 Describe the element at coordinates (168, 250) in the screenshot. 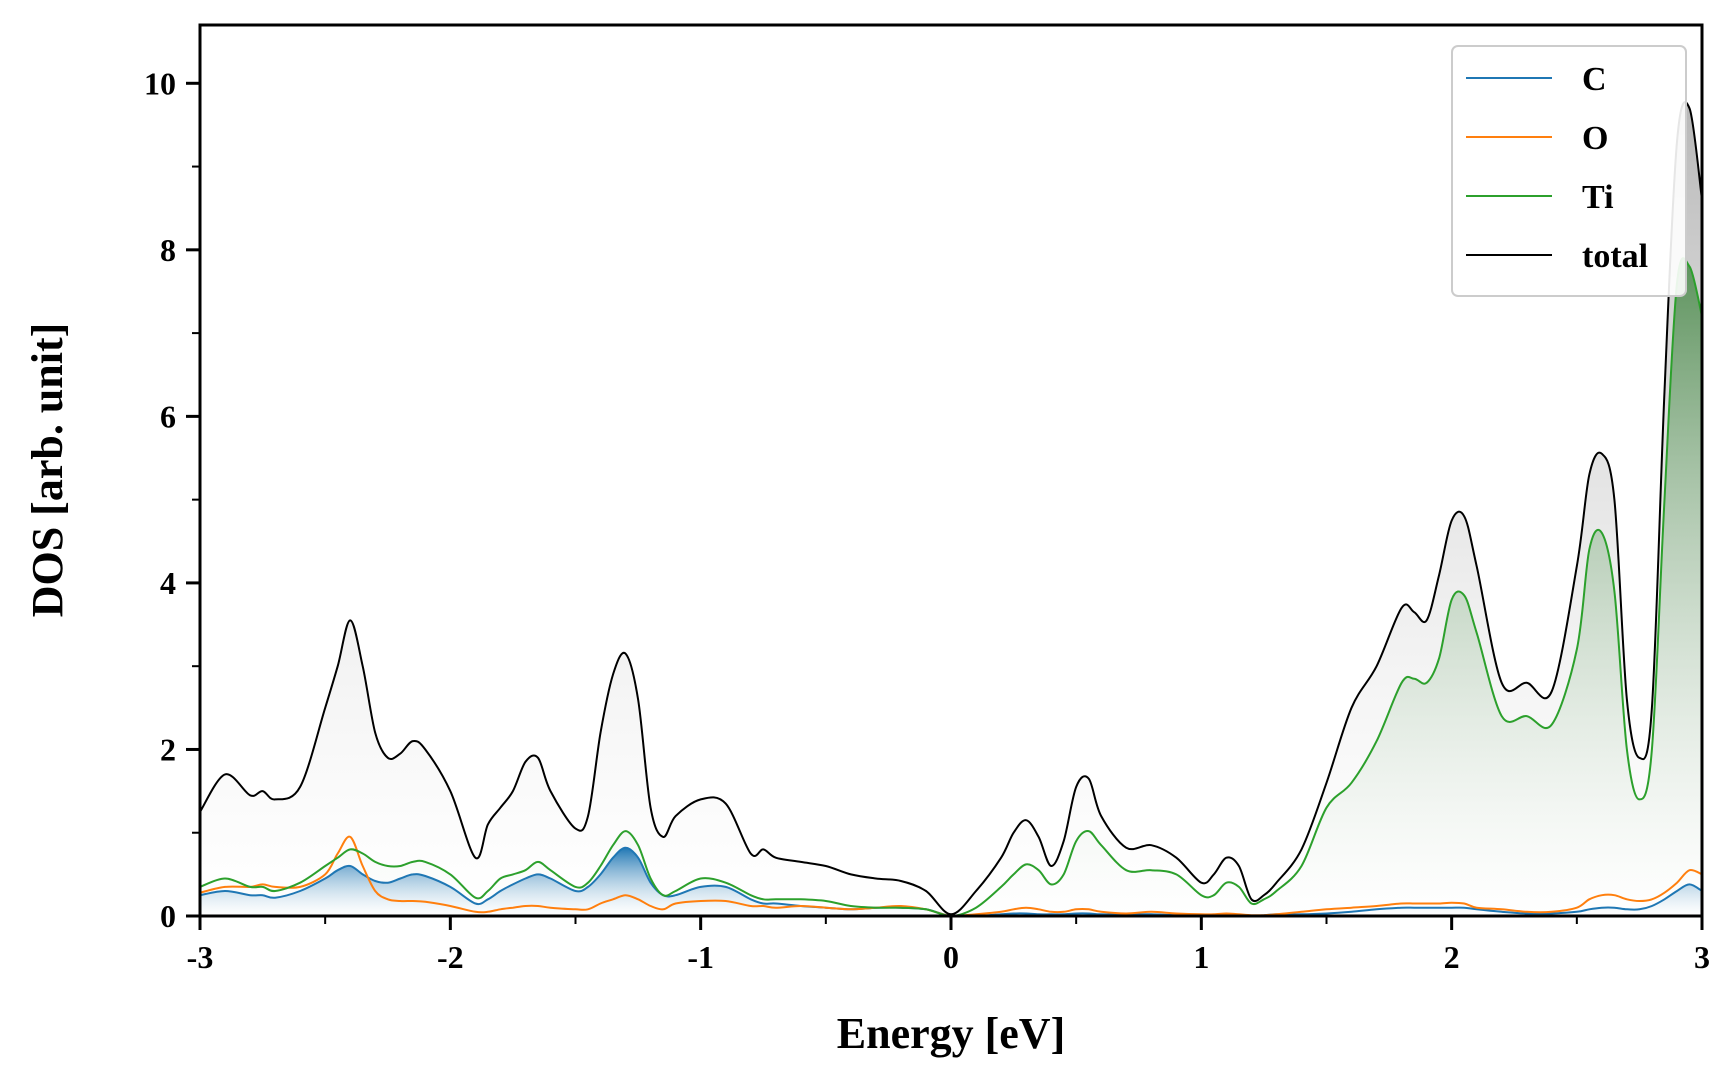

I see `y-tick-label: 8` at that location.